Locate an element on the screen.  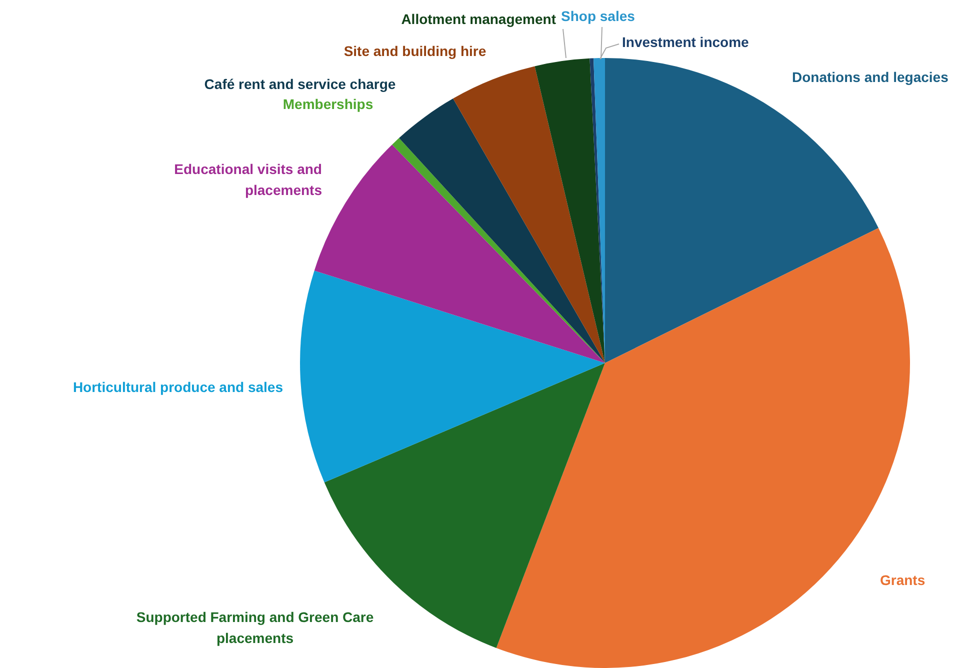
slice-label: Site and building hire is located at coordinates (415, 50).